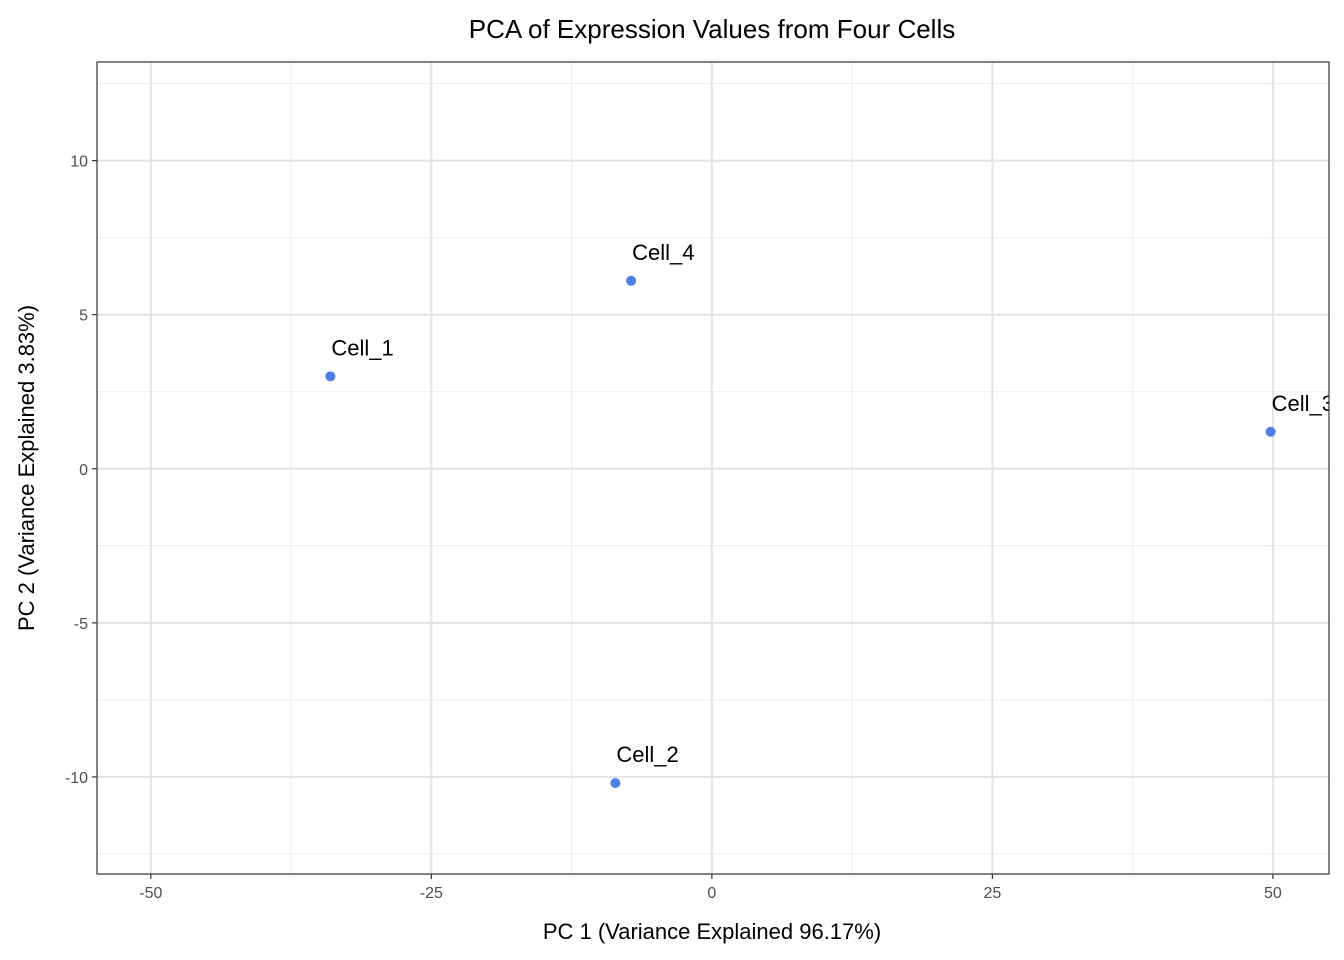 The width and height of the screenshot is (1344, 960). Describe the element at coordinates (712, 29) in the screenshot. I see `chart-title: PCA of Expression Values from Four Cells` at that location.